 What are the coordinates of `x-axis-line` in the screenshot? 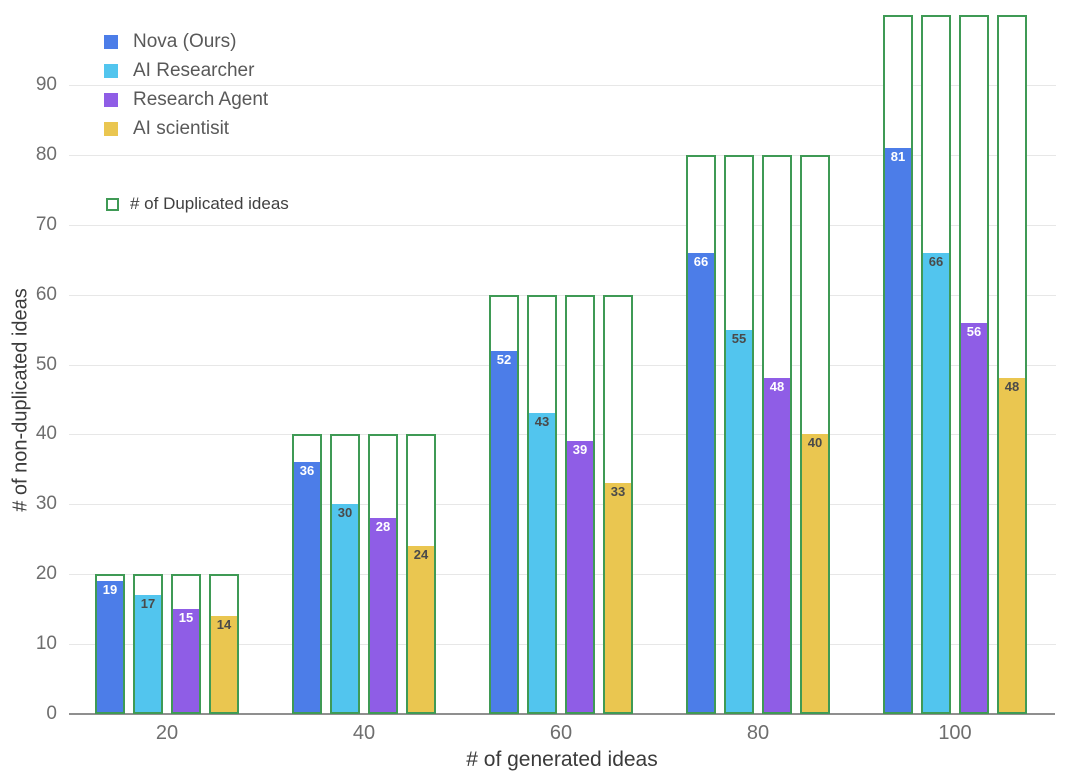 It's located at (562, 714).